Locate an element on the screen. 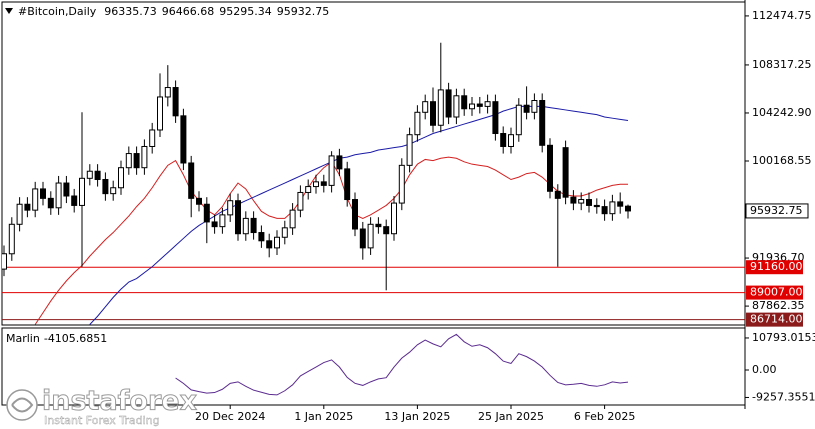  last-price-box is located at coordinates (777, 211).